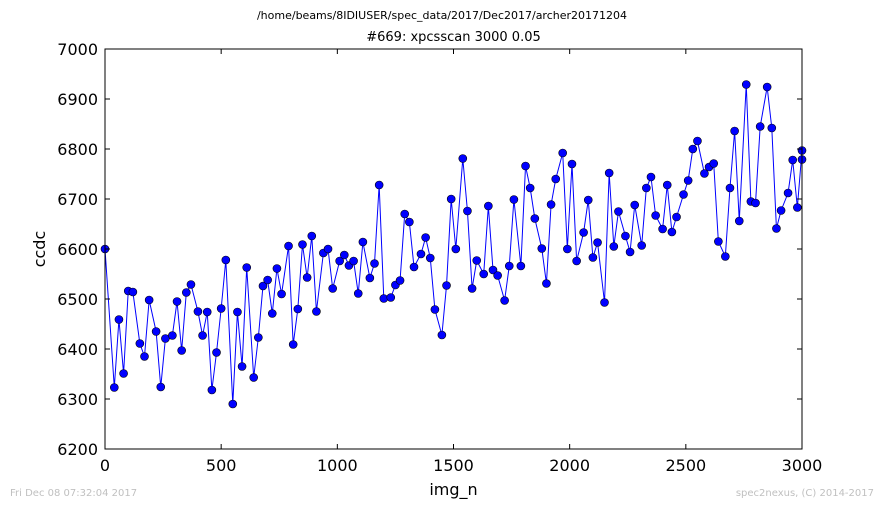 The height and width of the screenshot is (509, 884). What do you see at coordinates (77, 199) in the screenshot?
I see `y-tick-label: 6700` at bounding box center [77, 199].